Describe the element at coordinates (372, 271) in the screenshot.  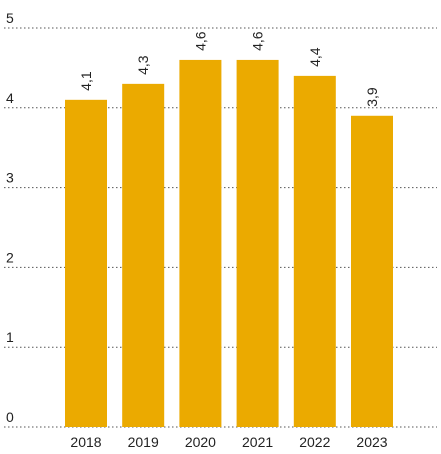
I see `bar-2023` at that location.